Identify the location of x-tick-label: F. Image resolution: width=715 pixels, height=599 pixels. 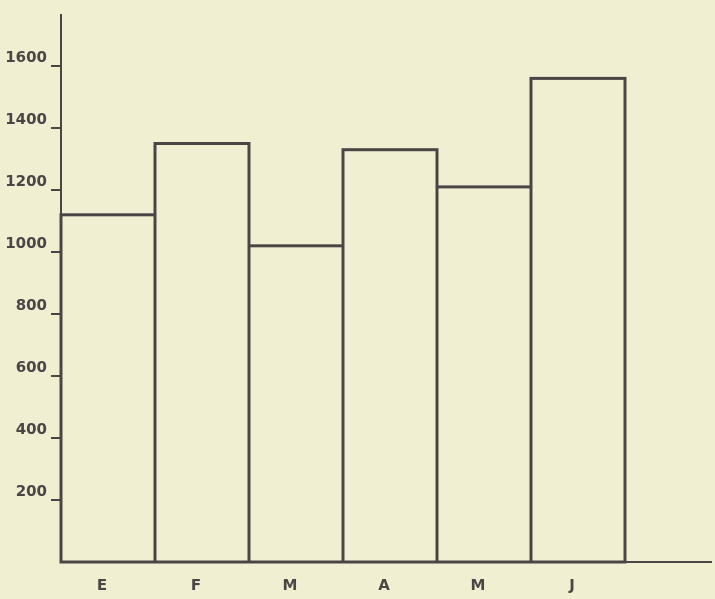
(196, 585).